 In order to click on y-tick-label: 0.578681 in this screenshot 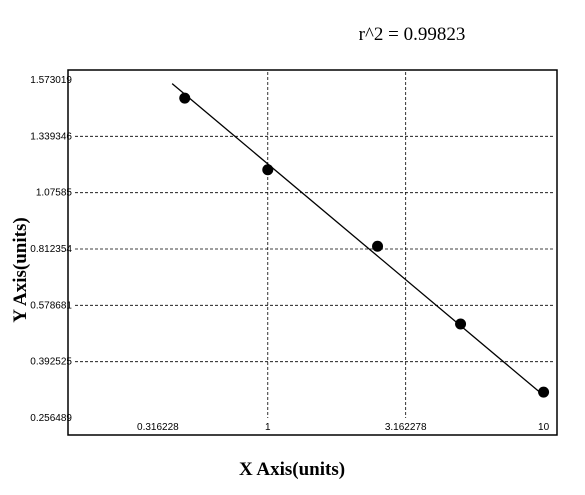, I will do `click(51, 305)`.